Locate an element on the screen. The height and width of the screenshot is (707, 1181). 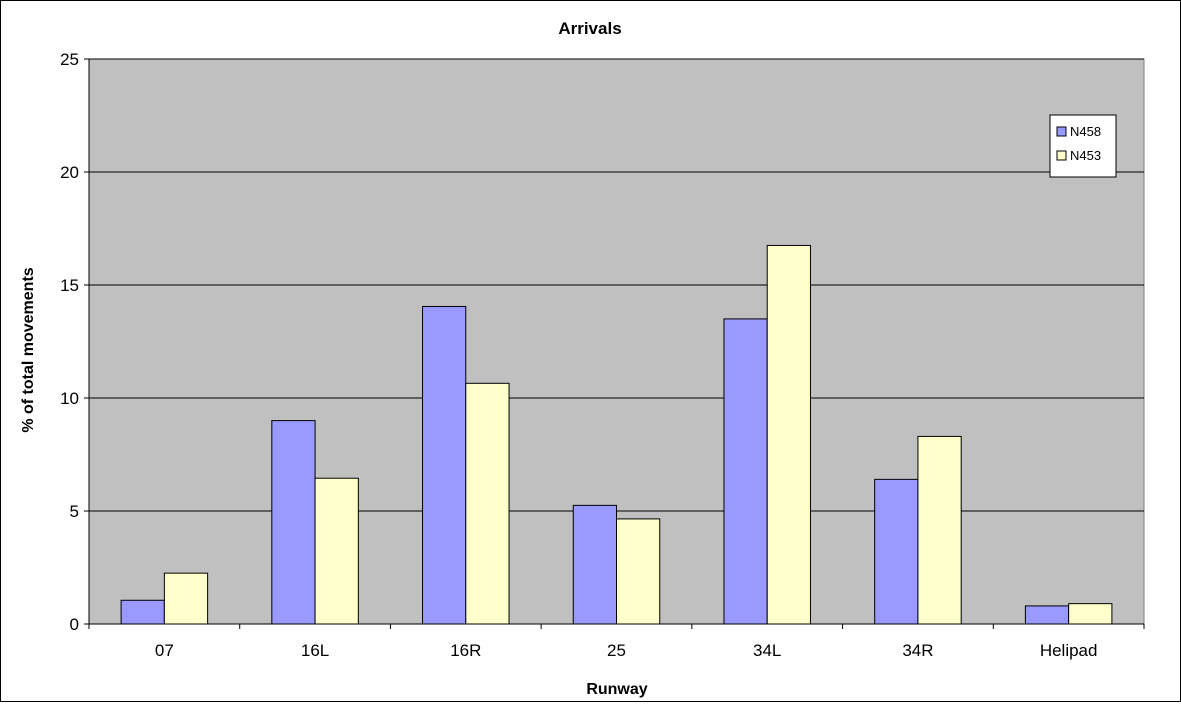
chart-title: Arrivals is located at coordinates (589, 28).